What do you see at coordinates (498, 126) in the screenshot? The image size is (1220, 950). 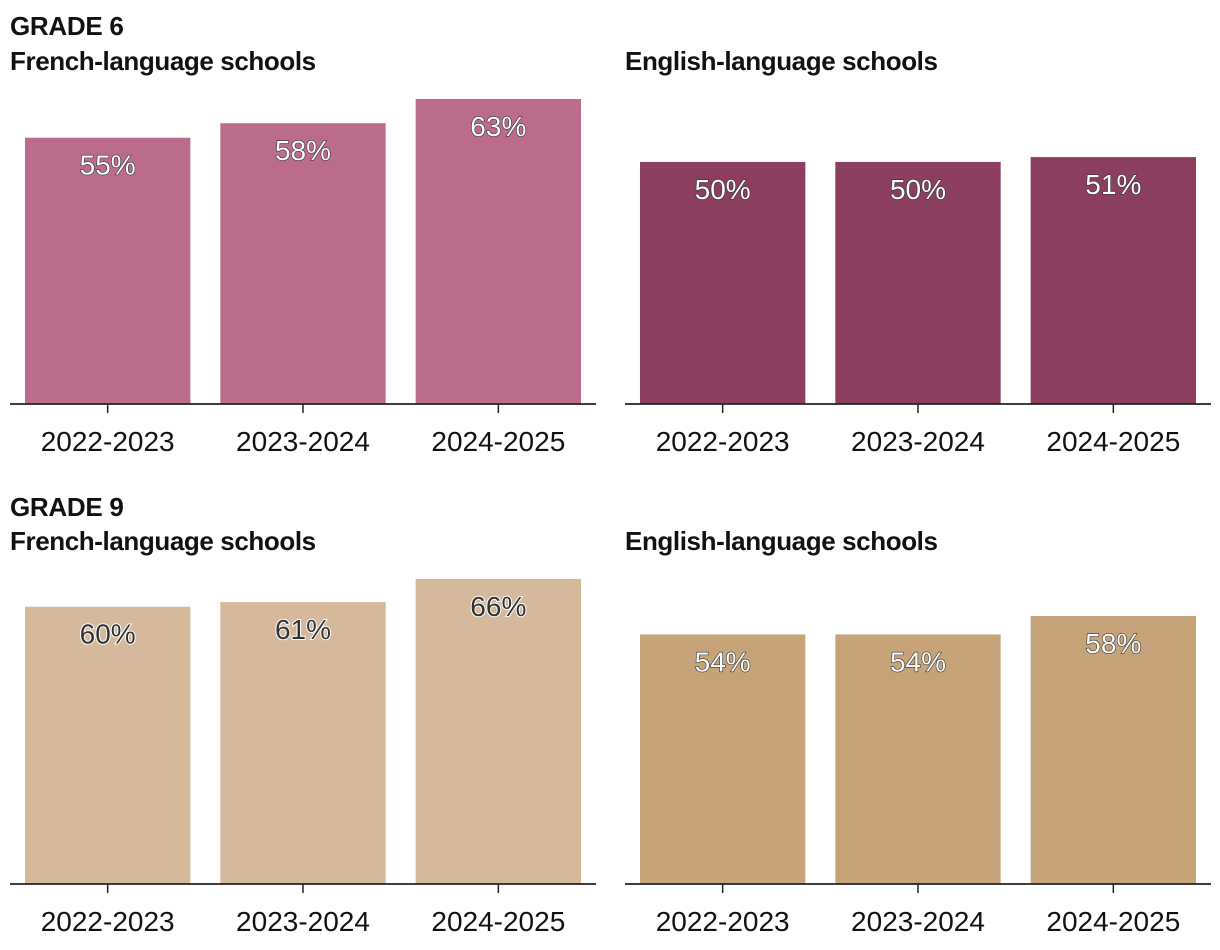 I see `data-label-2024-2025: 63%` at bounding box center [498, 126].